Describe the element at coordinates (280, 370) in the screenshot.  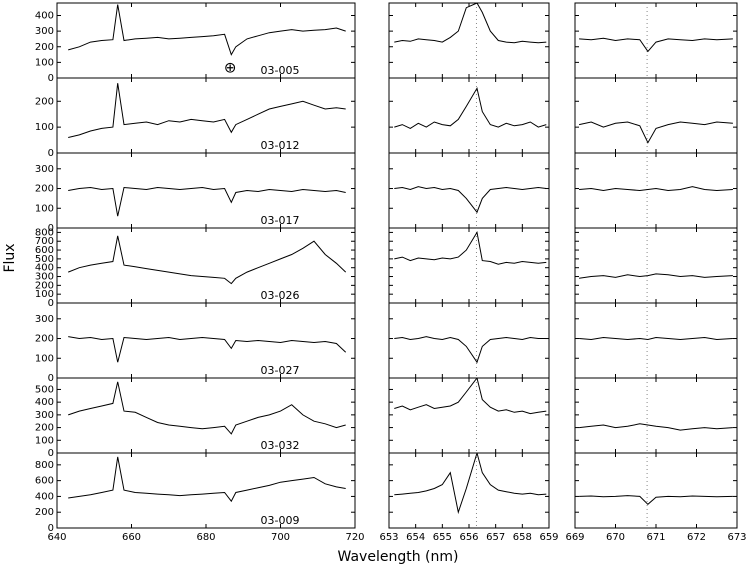
I see `row-label: 03-027` at that location.